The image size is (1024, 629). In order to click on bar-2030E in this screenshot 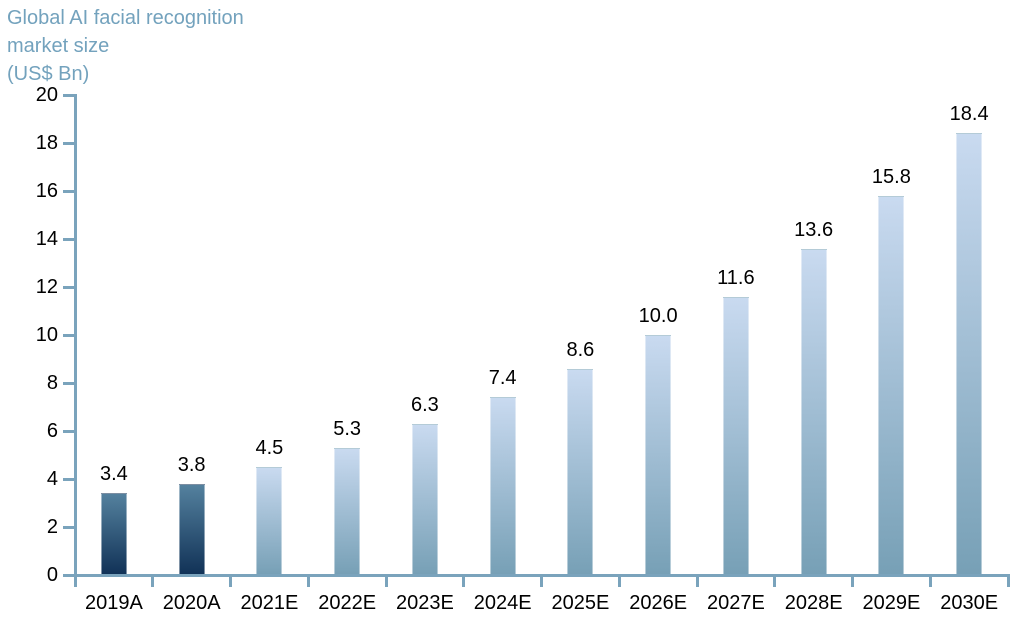, I will do `click(969, 354)`.